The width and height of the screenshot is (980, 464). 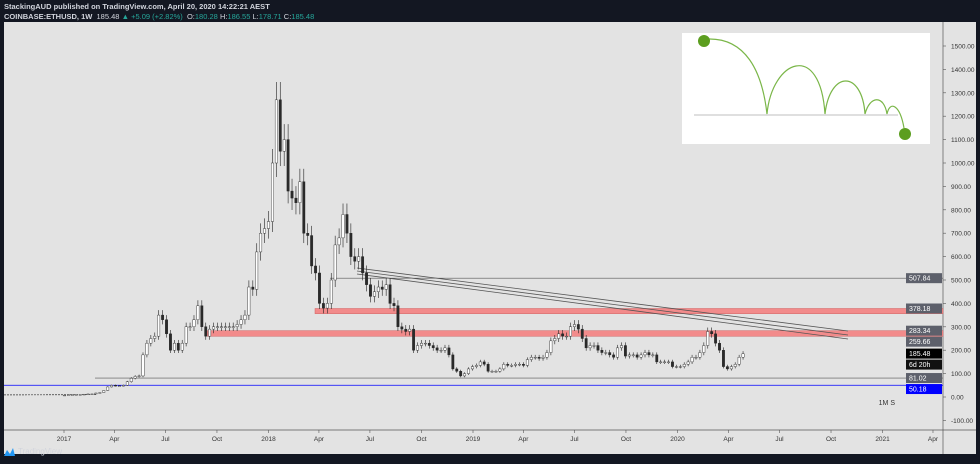 I want to click on x-tick-label: Oct, so click(x=626, y=439).